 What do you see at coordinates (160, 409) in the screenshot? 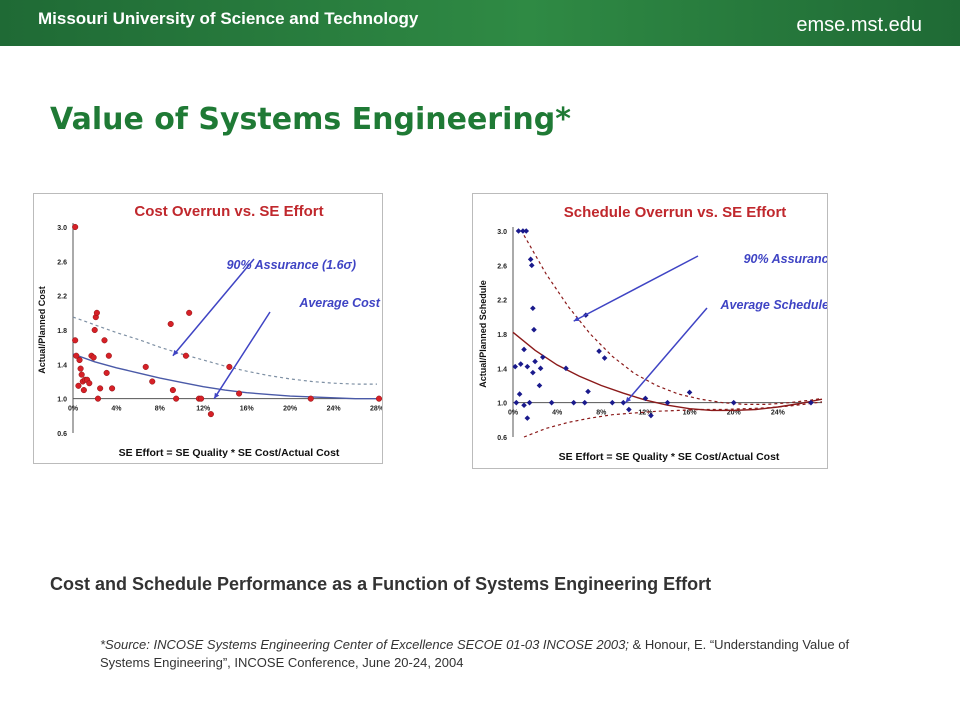
I see `x-tick-label: 8%` at bounding box center [160, 409].